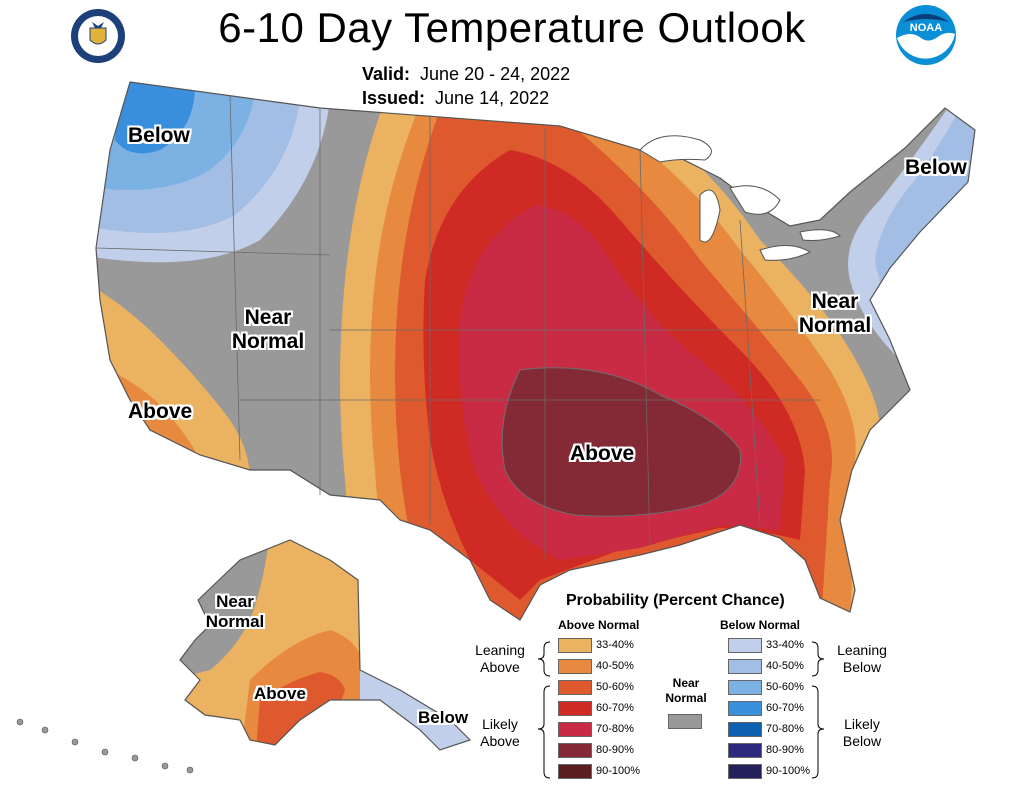  I want to click on east-normal-text: Normal, so click(835, 325).